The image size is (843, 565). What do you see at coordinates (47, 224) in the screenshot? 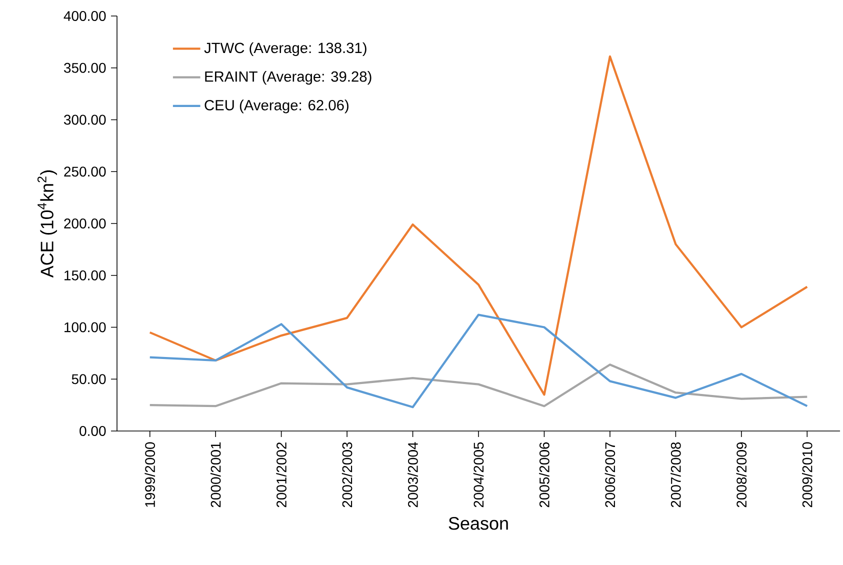
I see `y-axis-title: ACE (10$^{4}$kn$^{2}$)` at bounding box center [47, 224].